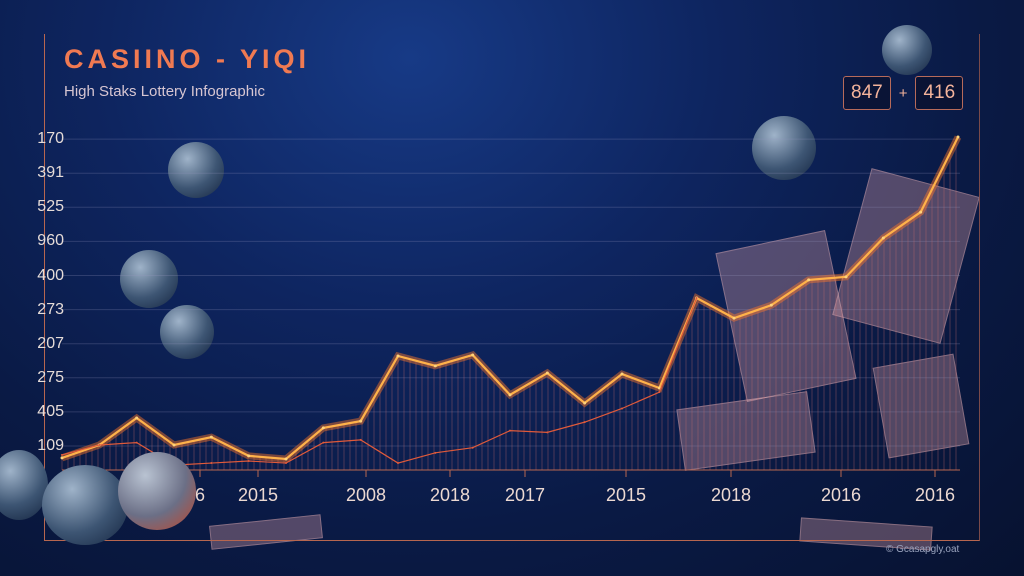  I want to click on y-tick-label: 400, so click(50, 275).